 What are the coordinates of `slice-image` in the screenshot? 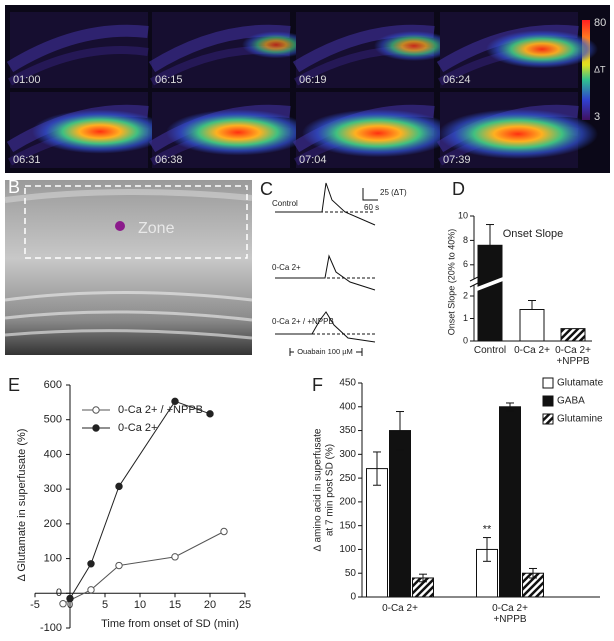 It's located at (128, 267).